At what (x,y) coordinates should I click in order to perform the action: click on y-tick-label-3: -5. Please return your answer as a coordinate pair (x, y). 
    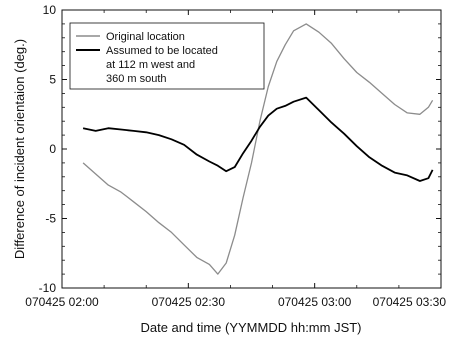
    Looking at the image, I should click on (50, 219).